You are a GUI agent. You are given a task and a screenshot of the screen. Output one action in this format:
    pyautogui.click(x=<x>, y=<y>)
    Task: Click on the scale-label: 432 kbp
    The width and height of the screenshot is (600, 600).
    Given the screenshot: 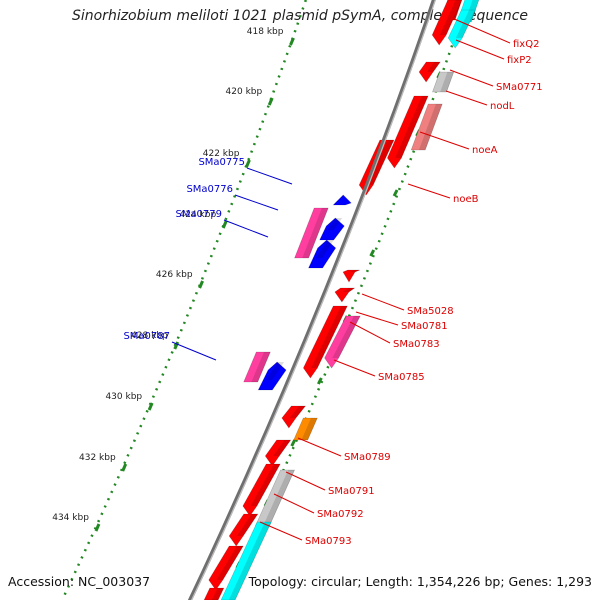 What is the action you would take?
    pyautogui.click(x=97, y=458)
    